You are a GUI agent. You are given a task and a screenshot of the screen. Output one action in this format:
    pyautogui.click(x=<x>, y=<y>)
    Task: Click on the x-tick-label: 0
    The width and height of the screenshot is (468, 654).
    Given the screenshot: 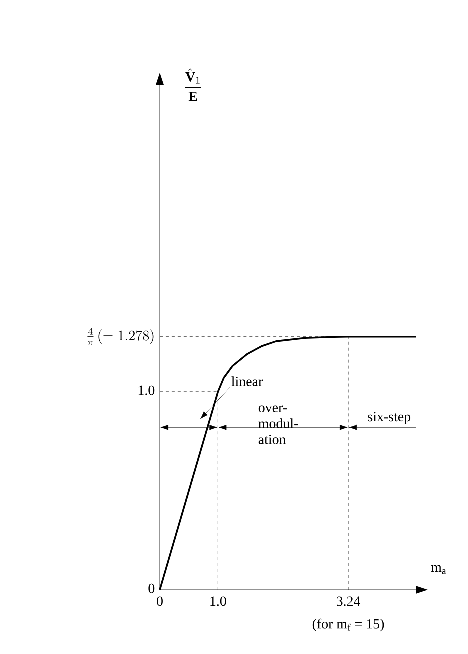 What is the action you would take?
    pyautogui.click(x=160, y=601)
    